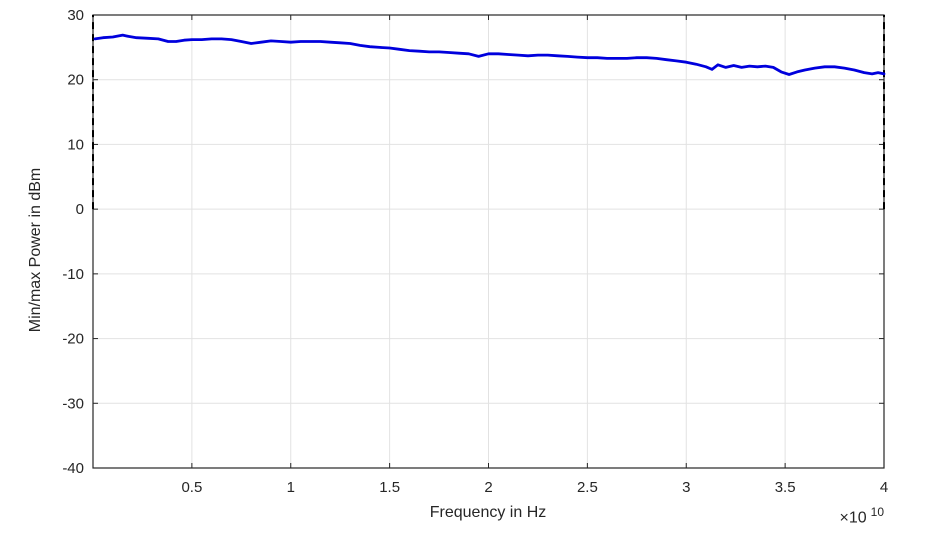 Image resolution: width=933 pixels, height=550 pixels. I want to click on x-tick-label: 3.5, so click(785, 487).